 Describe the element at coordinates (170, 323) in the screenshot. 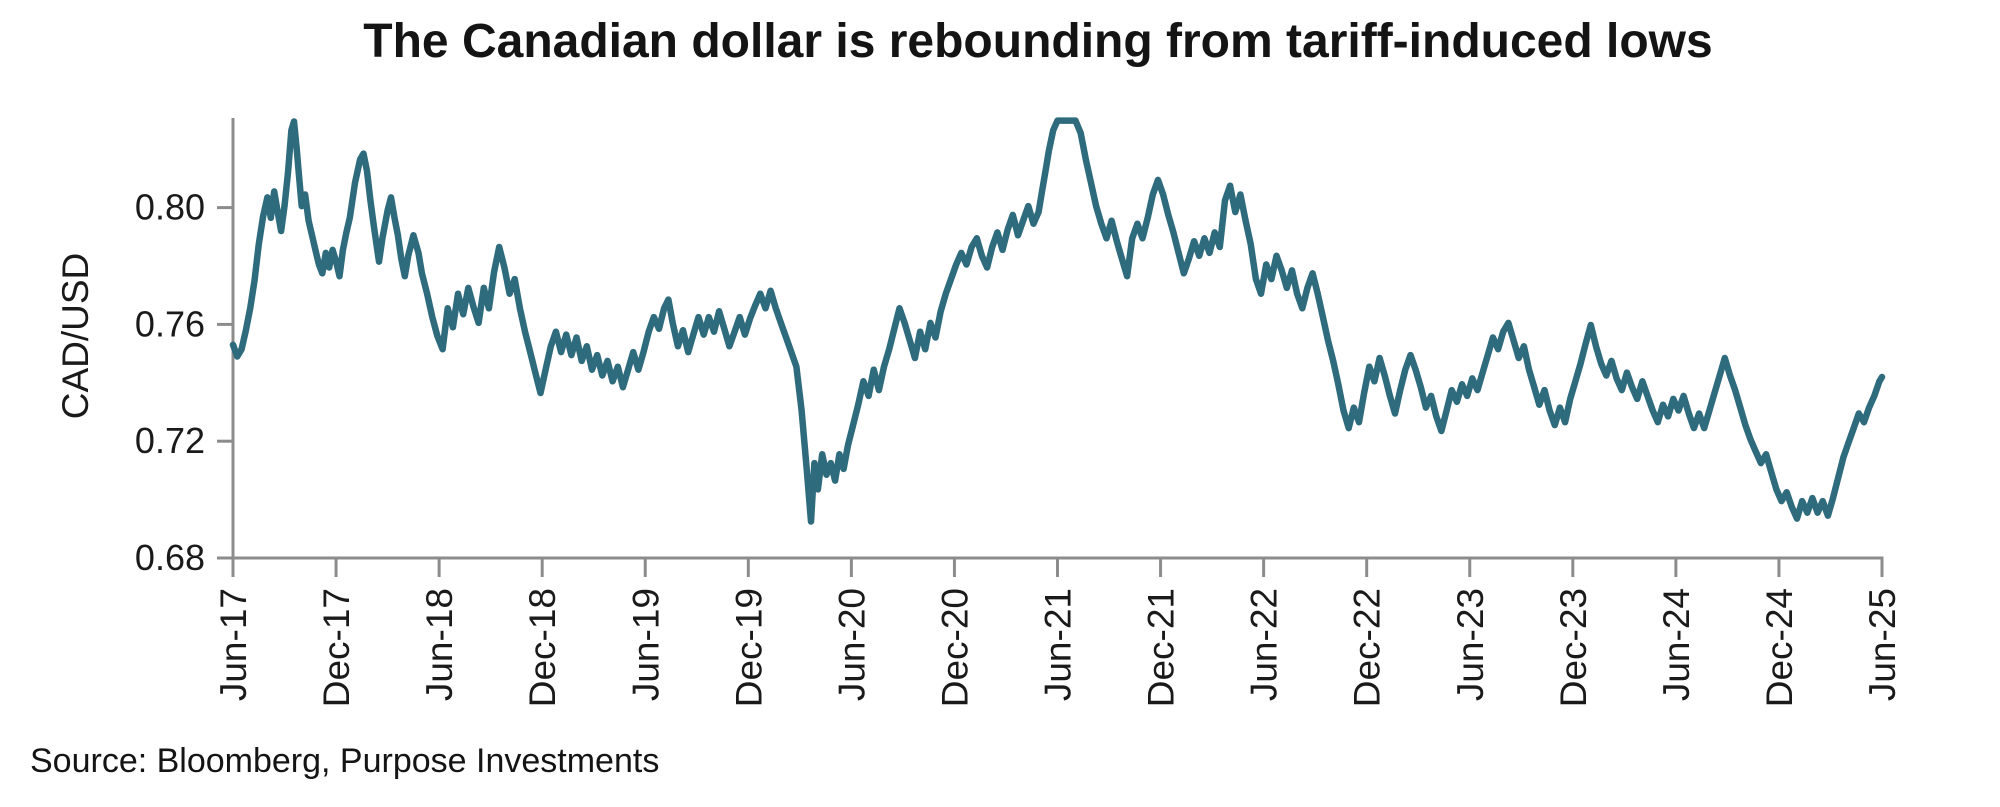

I see `y-tick-label: 0.76` at that location.